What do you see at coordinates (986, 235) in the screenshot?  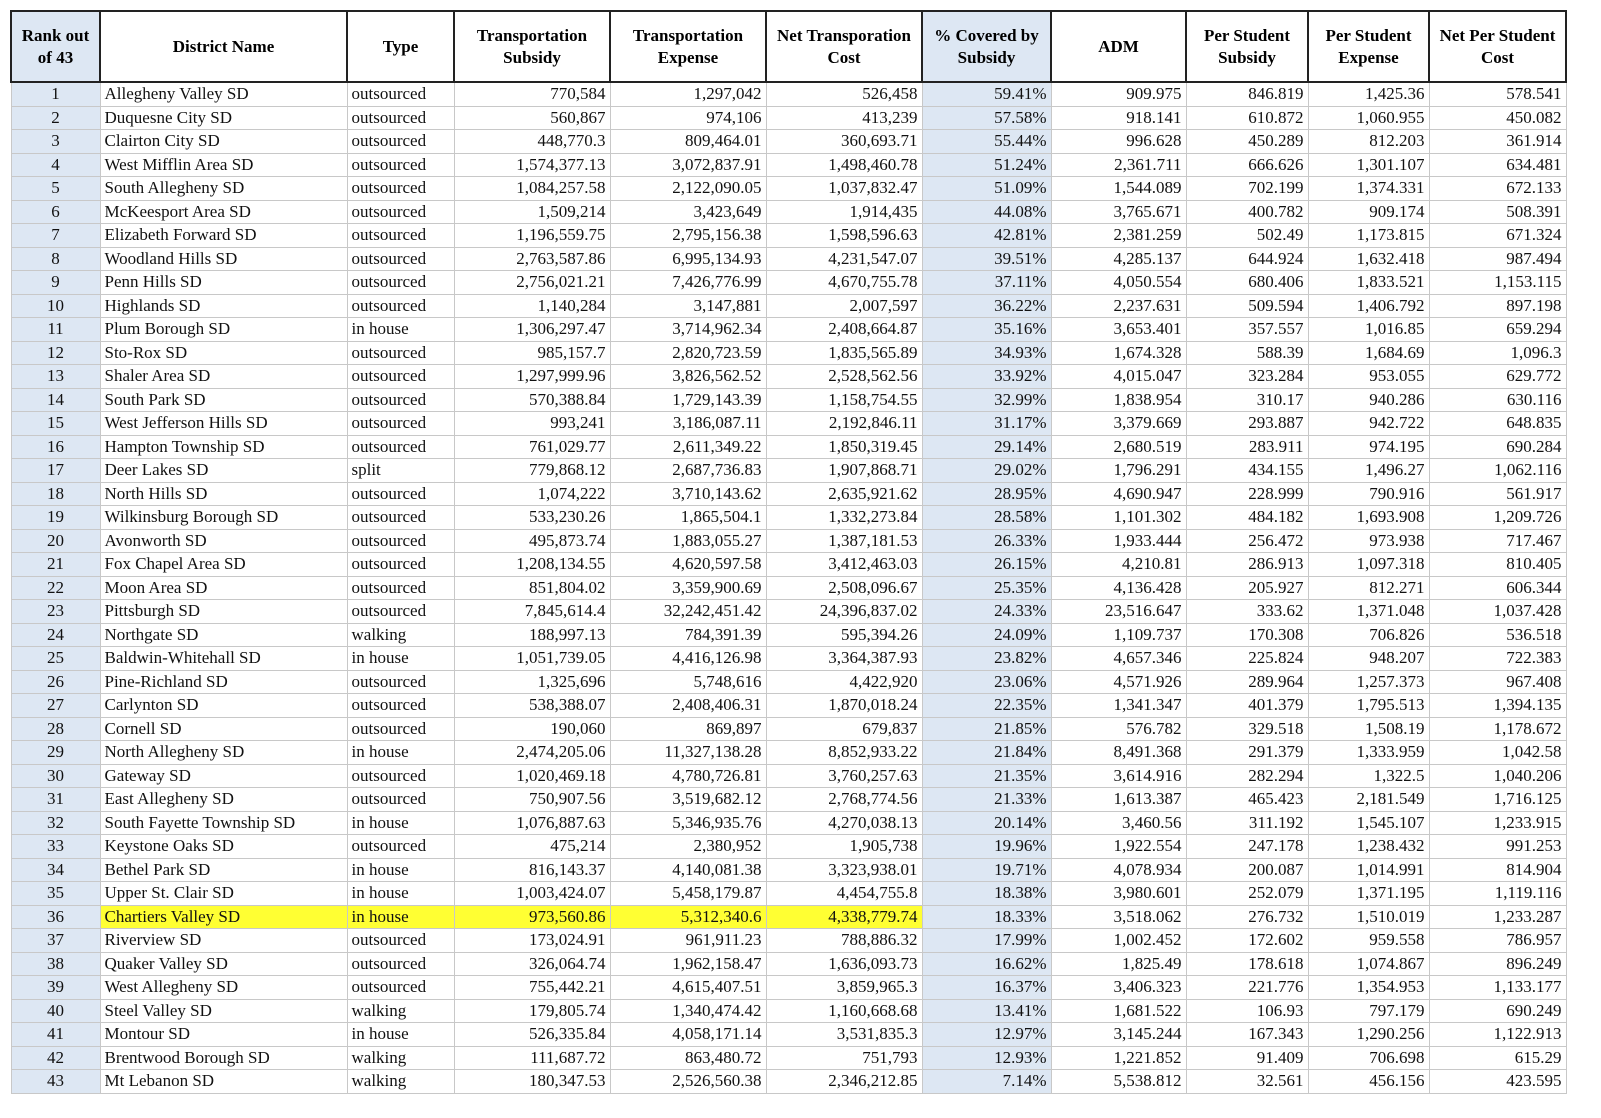 I see `table-cell: 42.81%` at bounding box center [986, 235].